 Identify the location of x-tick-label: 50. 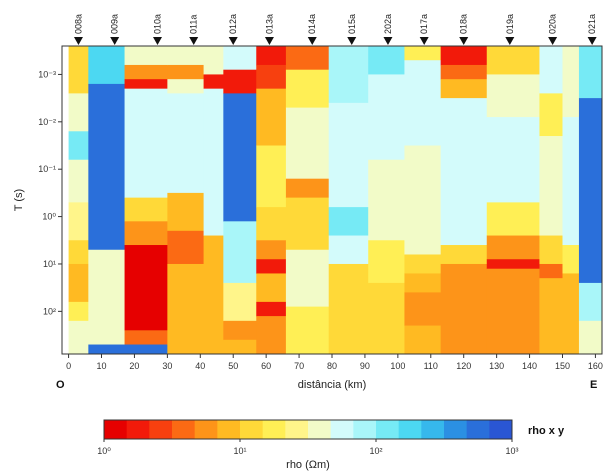
(233, 366).